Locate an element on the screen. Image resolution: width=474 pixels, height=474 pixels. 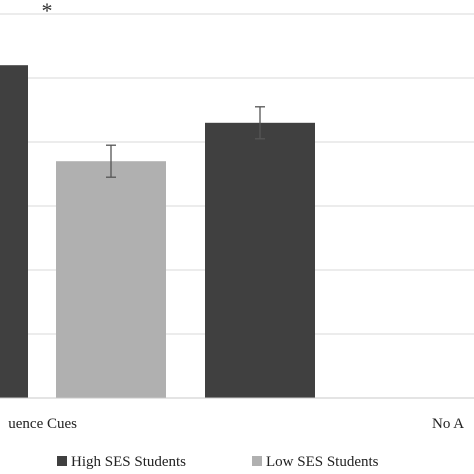
legend-label-low-ses: Low SES Students is located at coordinates (322, 462).